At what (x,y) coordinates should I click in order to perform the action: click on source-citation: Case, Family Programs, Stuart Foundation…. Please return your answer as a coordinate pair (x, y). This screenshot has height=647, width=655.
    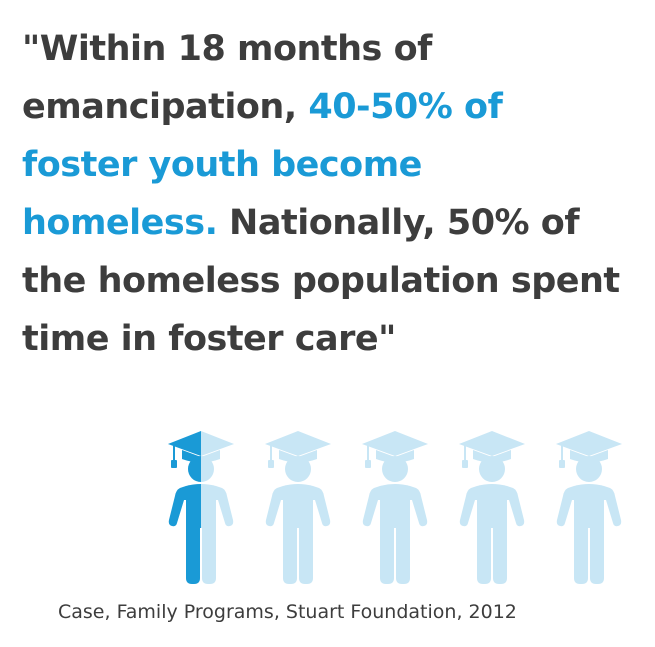
    Looking at the image, I should click on (287, 612).